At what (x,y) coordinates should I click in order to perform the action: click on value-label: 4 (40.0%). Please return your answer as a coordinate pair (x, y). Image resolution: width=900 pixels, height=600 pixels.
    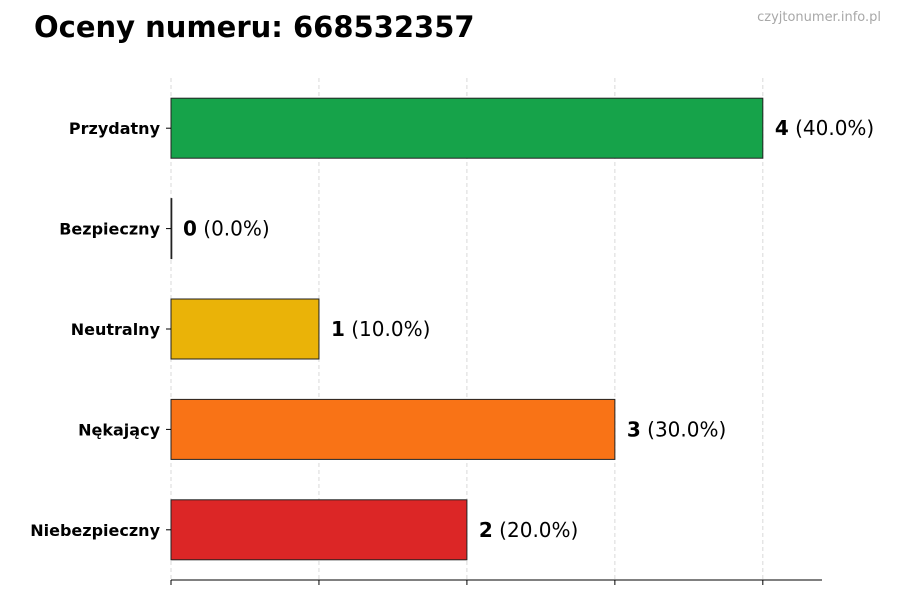
    Looking at the image, I should click on (824, 128).